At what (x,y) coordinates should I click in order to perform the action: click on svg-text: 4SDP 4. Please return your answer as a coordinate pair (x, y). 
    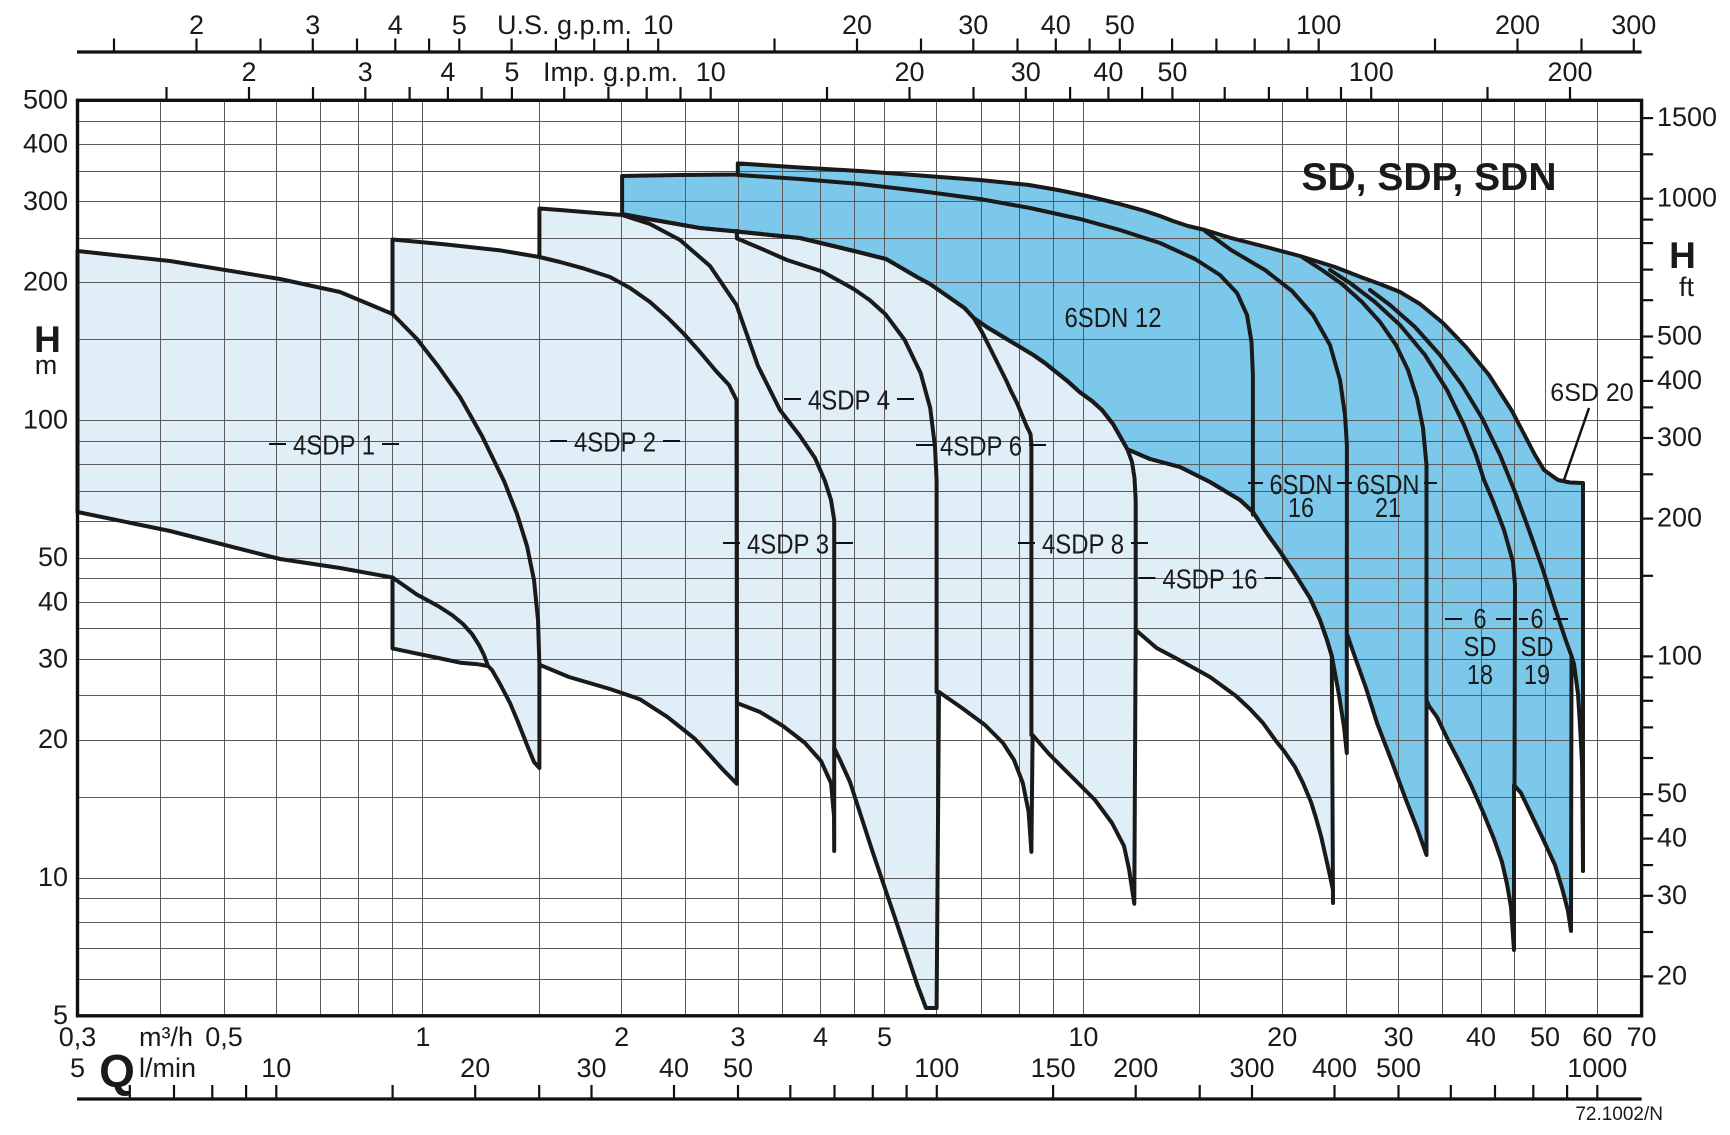
    Looking at the image, I should click on (849, 400).